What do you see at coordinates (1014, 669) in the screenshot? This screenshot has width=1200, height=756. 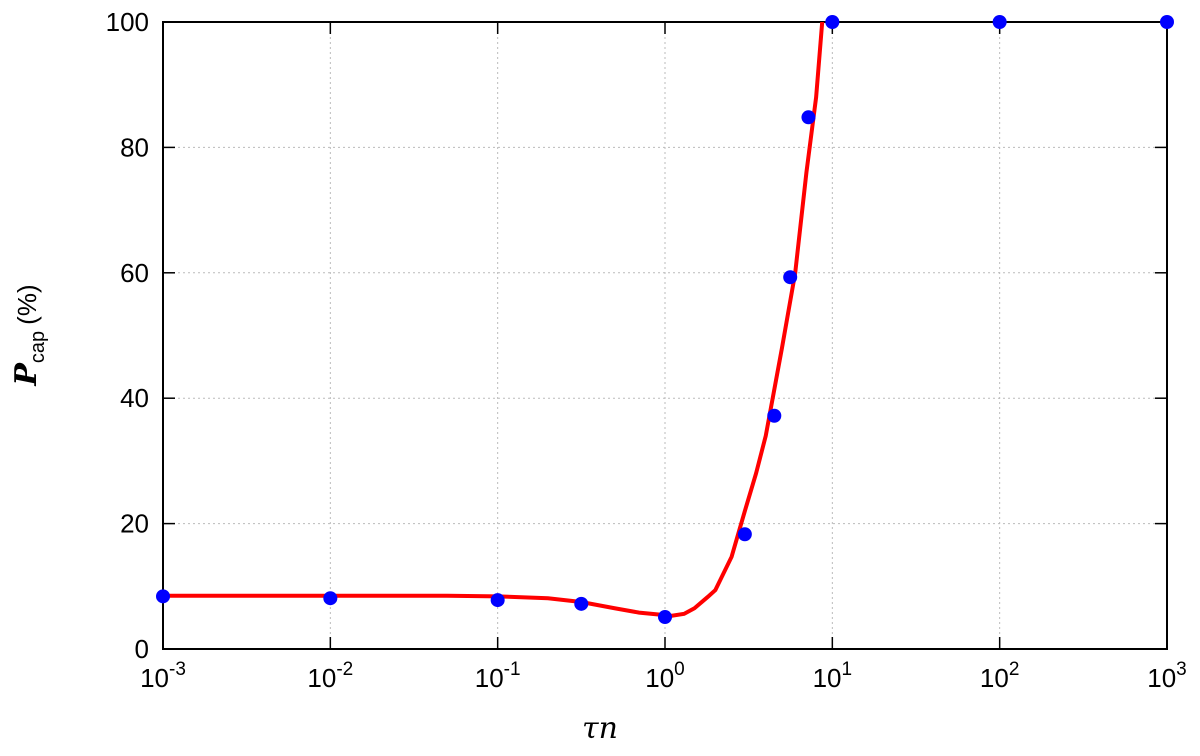 I see `x-tick-exponent: 2` at bounding box center [1014, 669].